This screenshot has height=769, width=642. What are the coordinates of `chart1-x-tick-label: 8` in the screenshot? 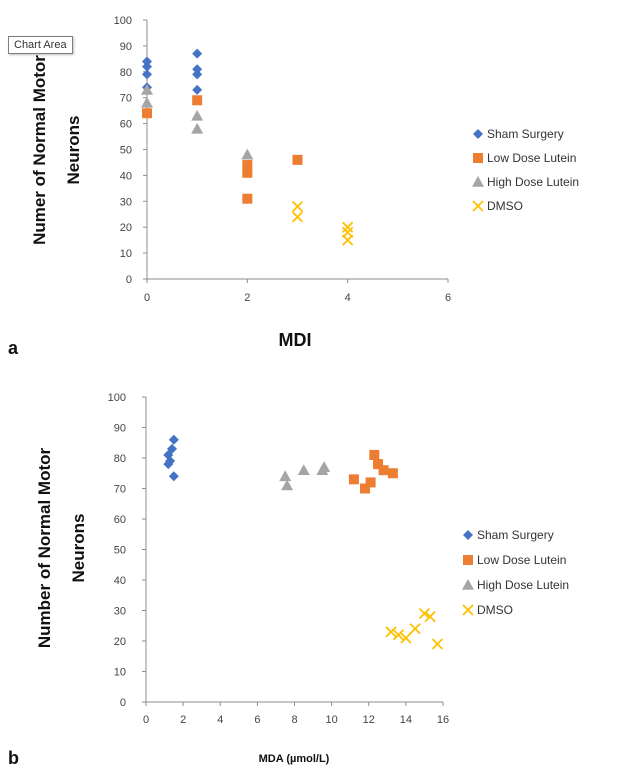 It's located at (294, 720).